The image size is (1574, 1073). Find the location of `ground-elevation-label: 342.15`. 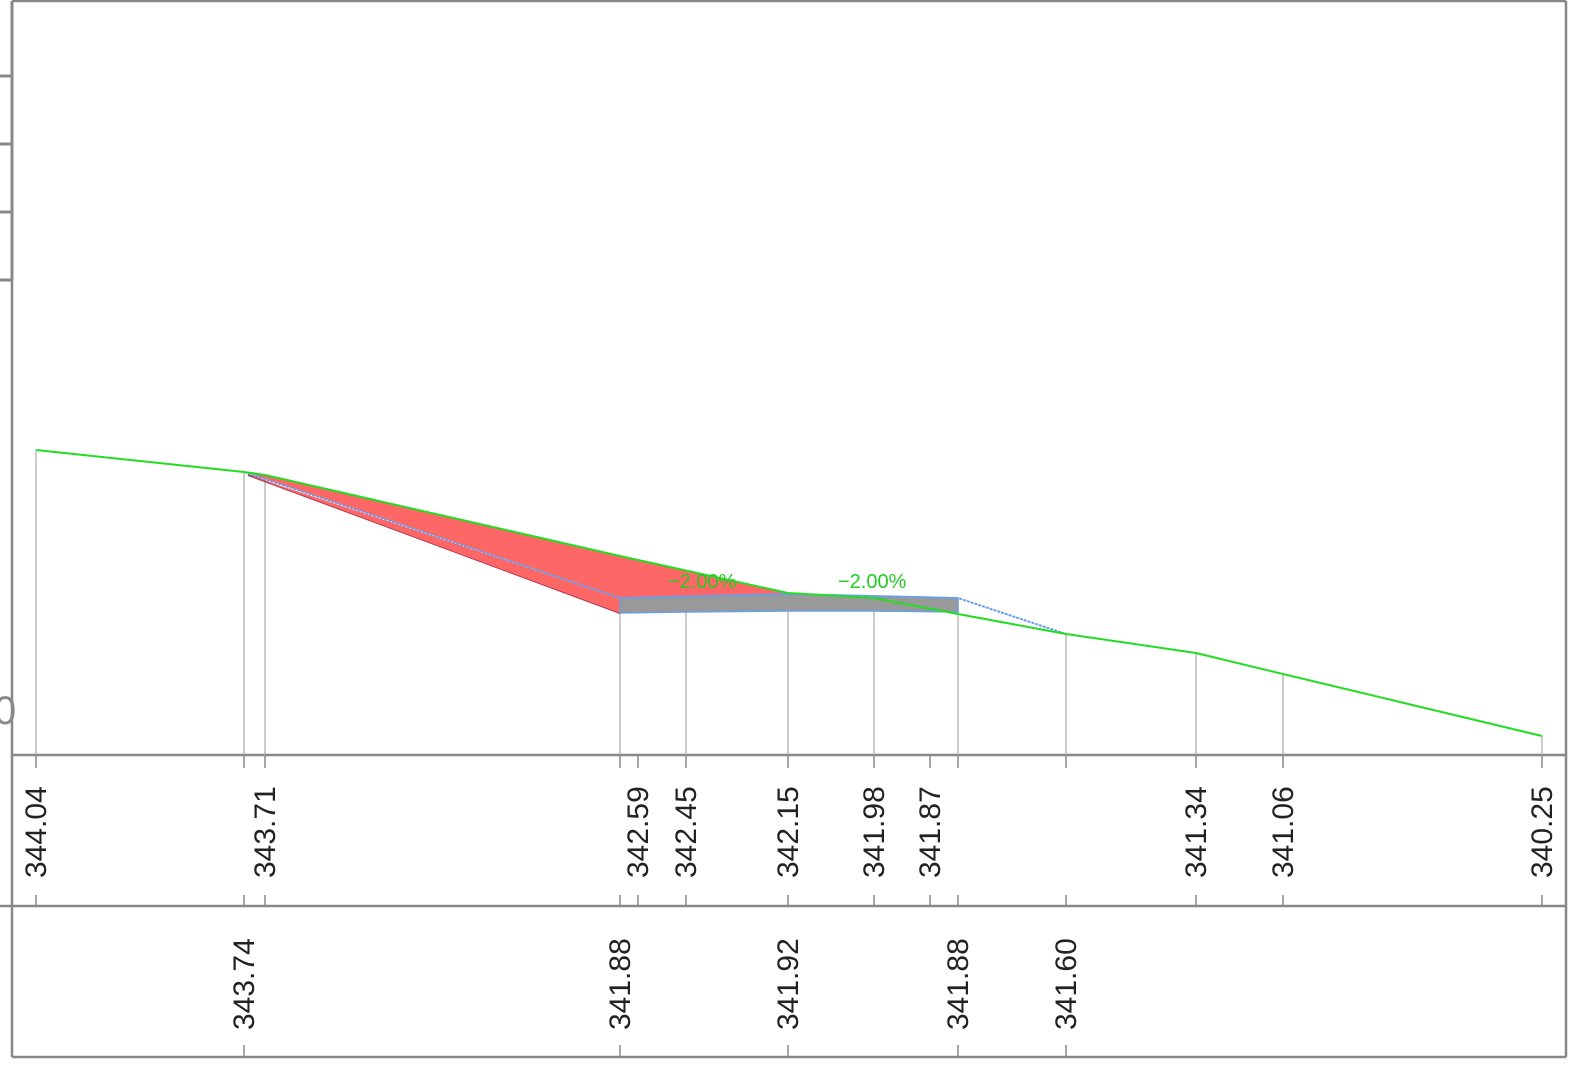

ground-elevation-label: 342.15 is located at coordinates (788, 832).